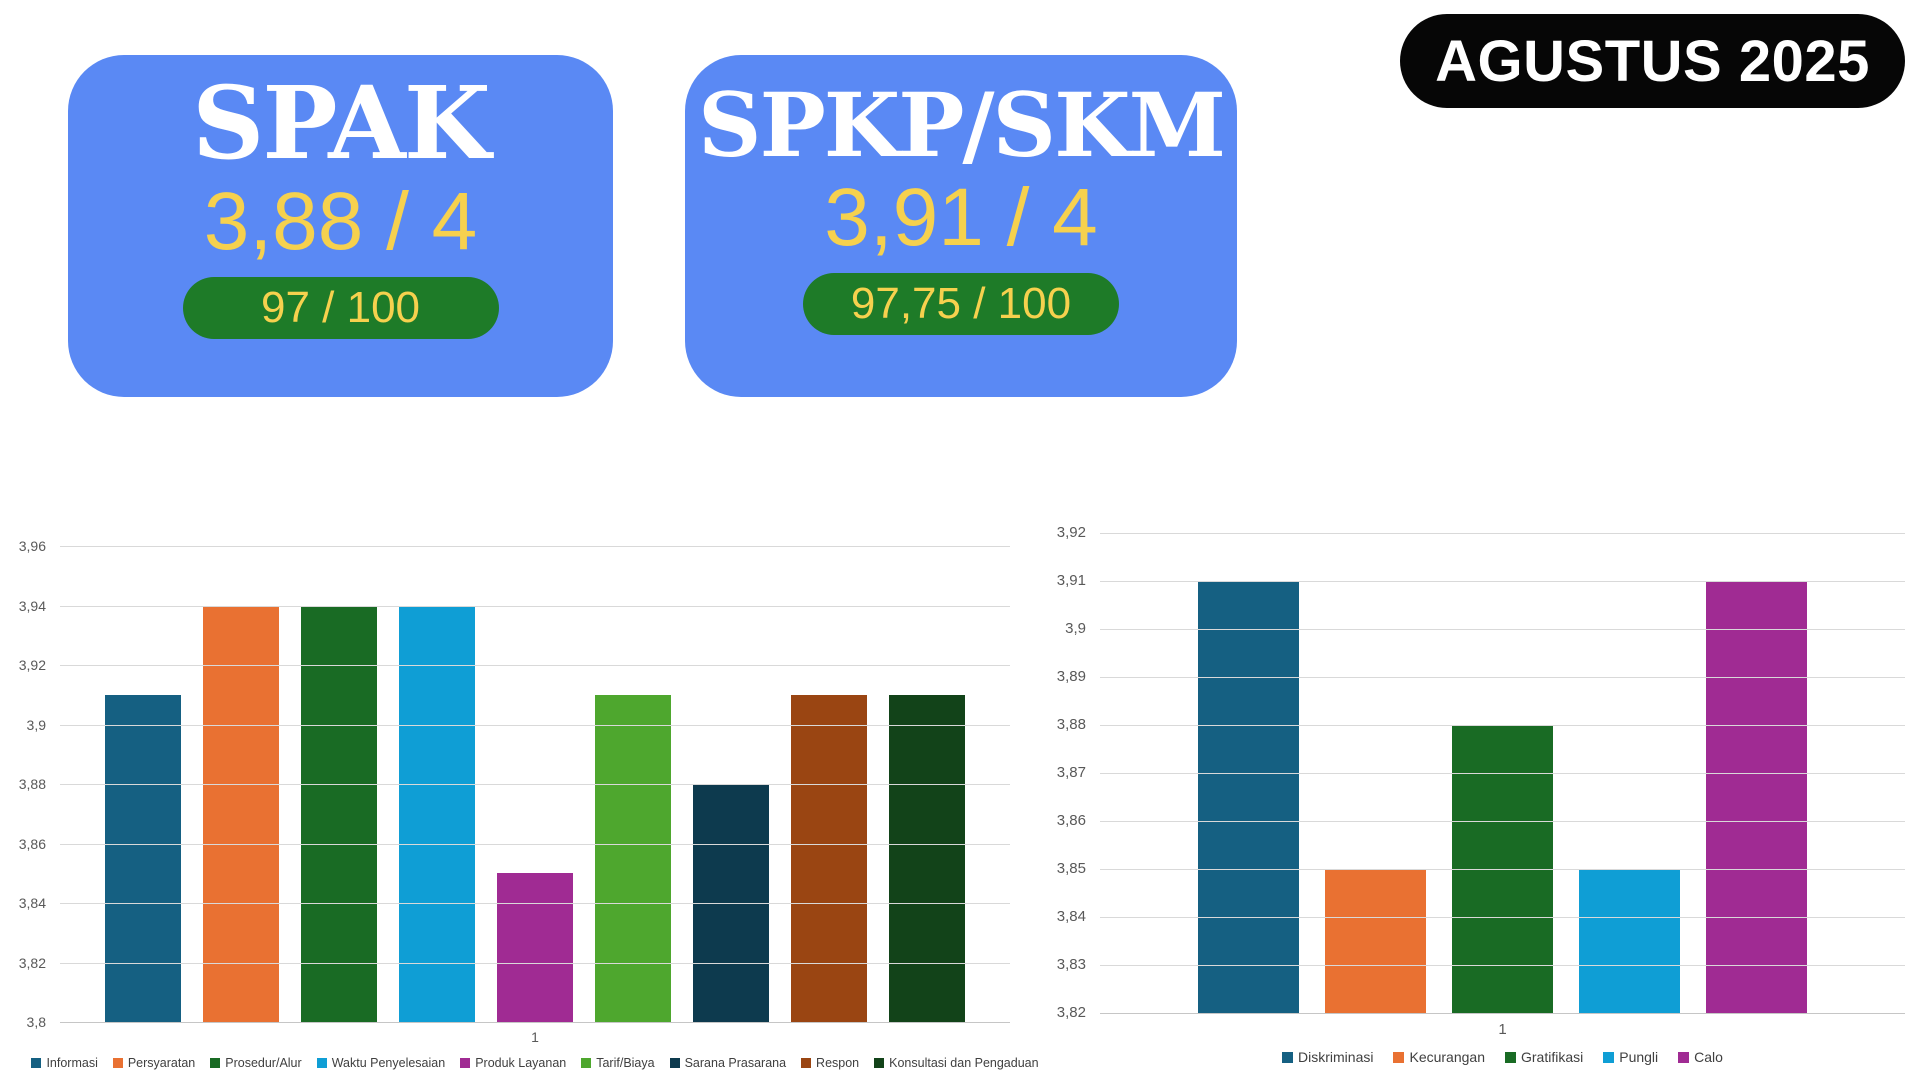 The height and width of the screenshot is (1080, 1920). I want to click on bar-tarif-biaya, so click(633, 858).